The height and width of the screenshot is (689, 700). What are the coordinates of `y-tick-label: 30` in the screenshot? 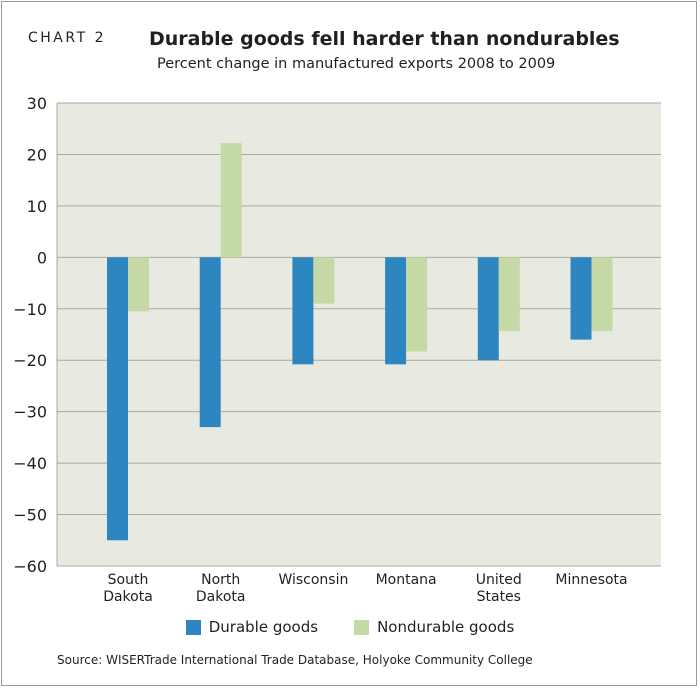 It's located at (37, 103).